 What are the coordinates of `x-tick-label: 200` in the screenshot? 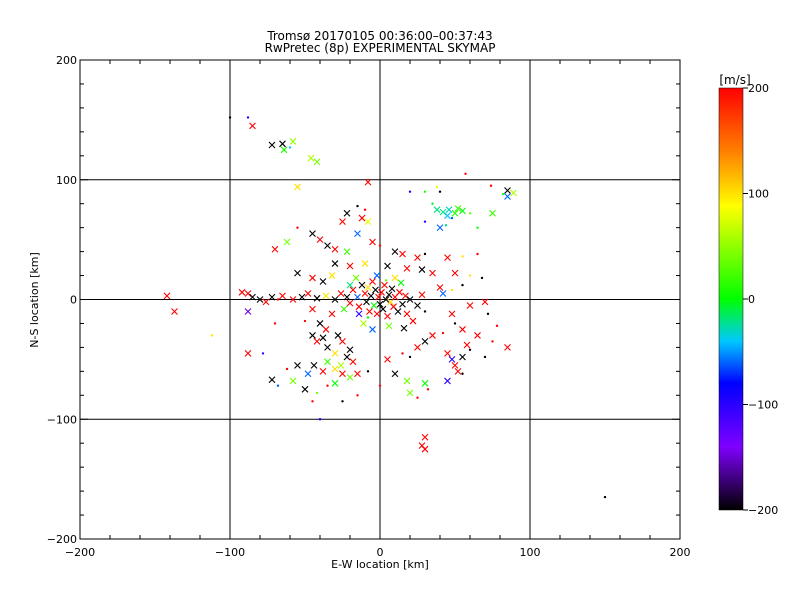 It's located at (680, 552).